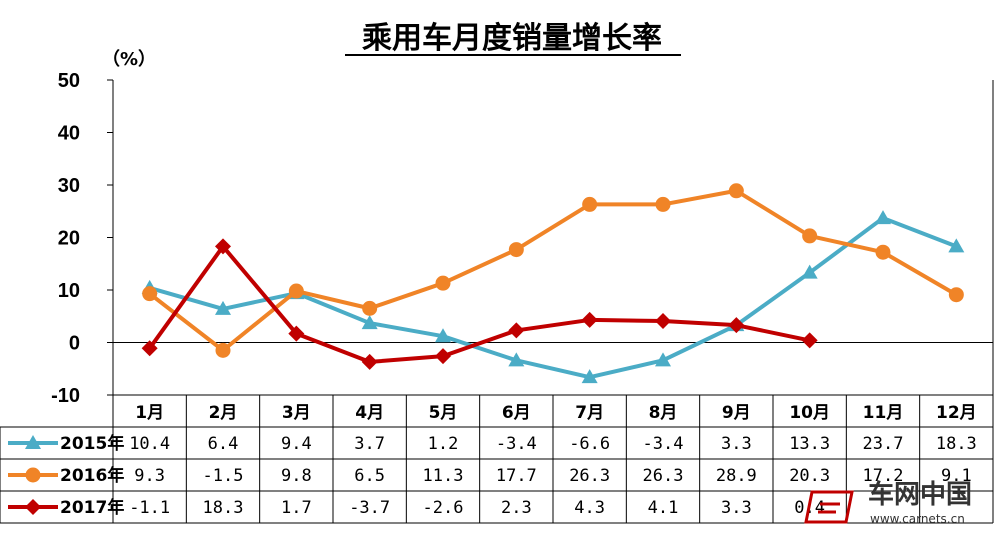 Image resolution: width=1000 pixels, height=537 pixels. I want to click on category-label: 1月, so click(149, 413).